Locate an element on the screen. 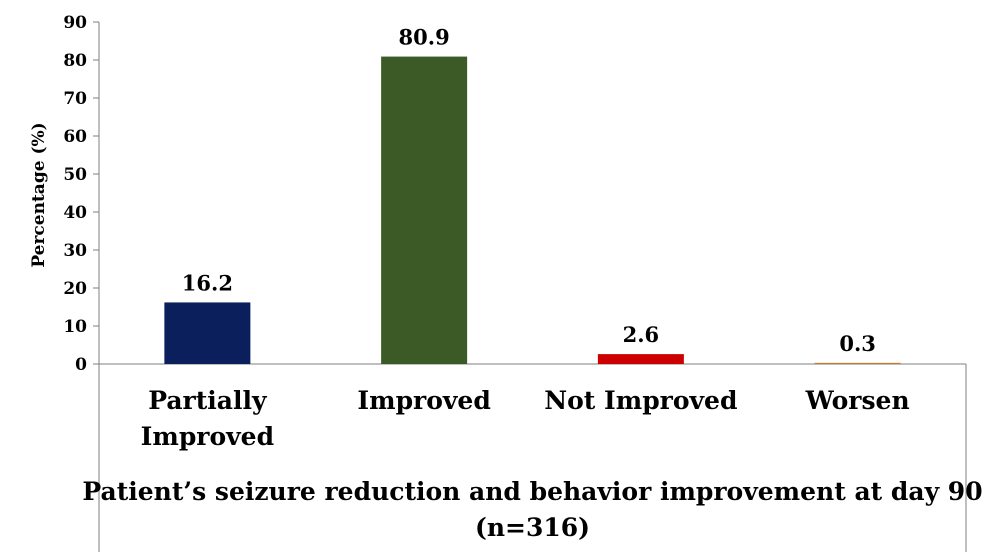 The width and height of the screenshot is (986, 552). y-tick-label: 20 is located at coordinates (75, 289).